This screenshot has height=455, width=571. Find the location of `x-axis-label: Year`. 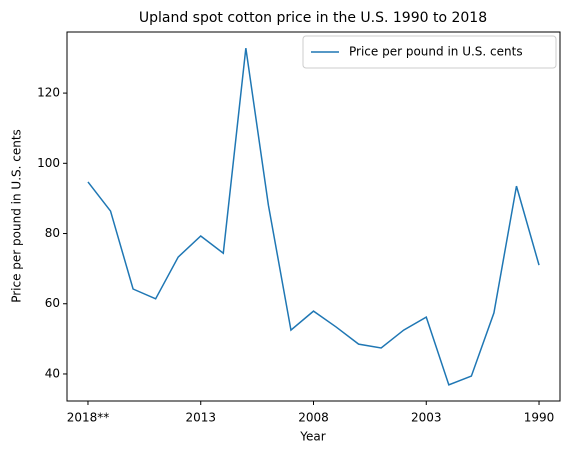

x-axis-label: Year is located at coordinates (312, 437).